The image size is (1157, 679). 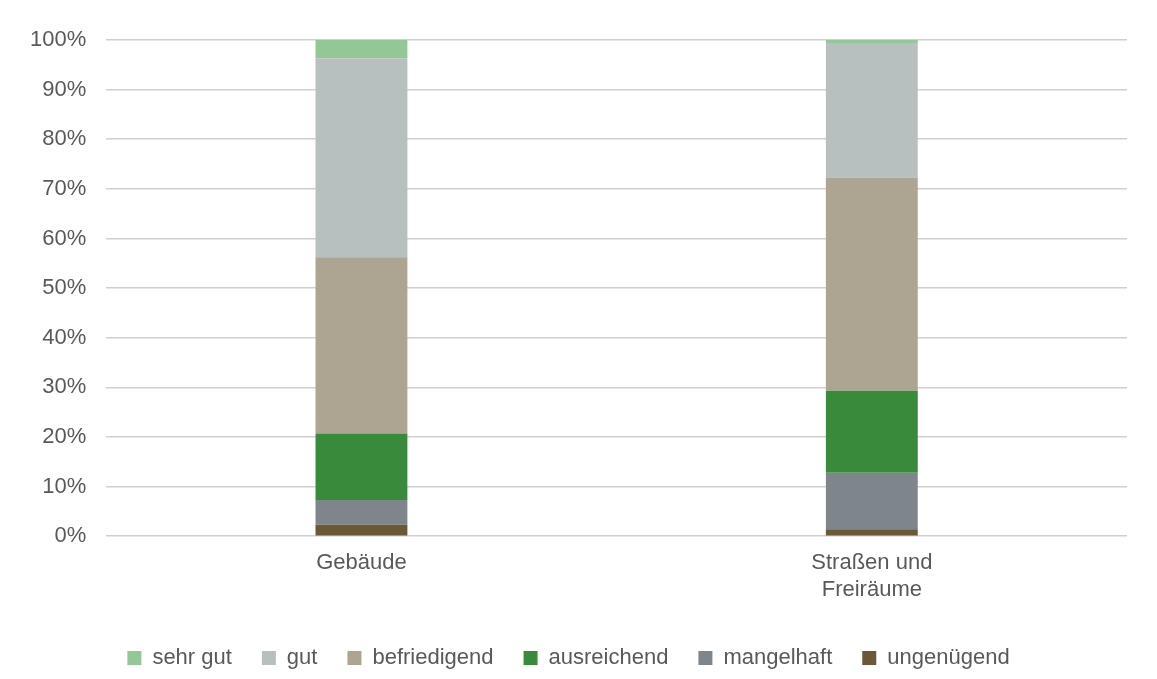 I want to click on y-tick-label: 70%, so click(x=64, y=187).